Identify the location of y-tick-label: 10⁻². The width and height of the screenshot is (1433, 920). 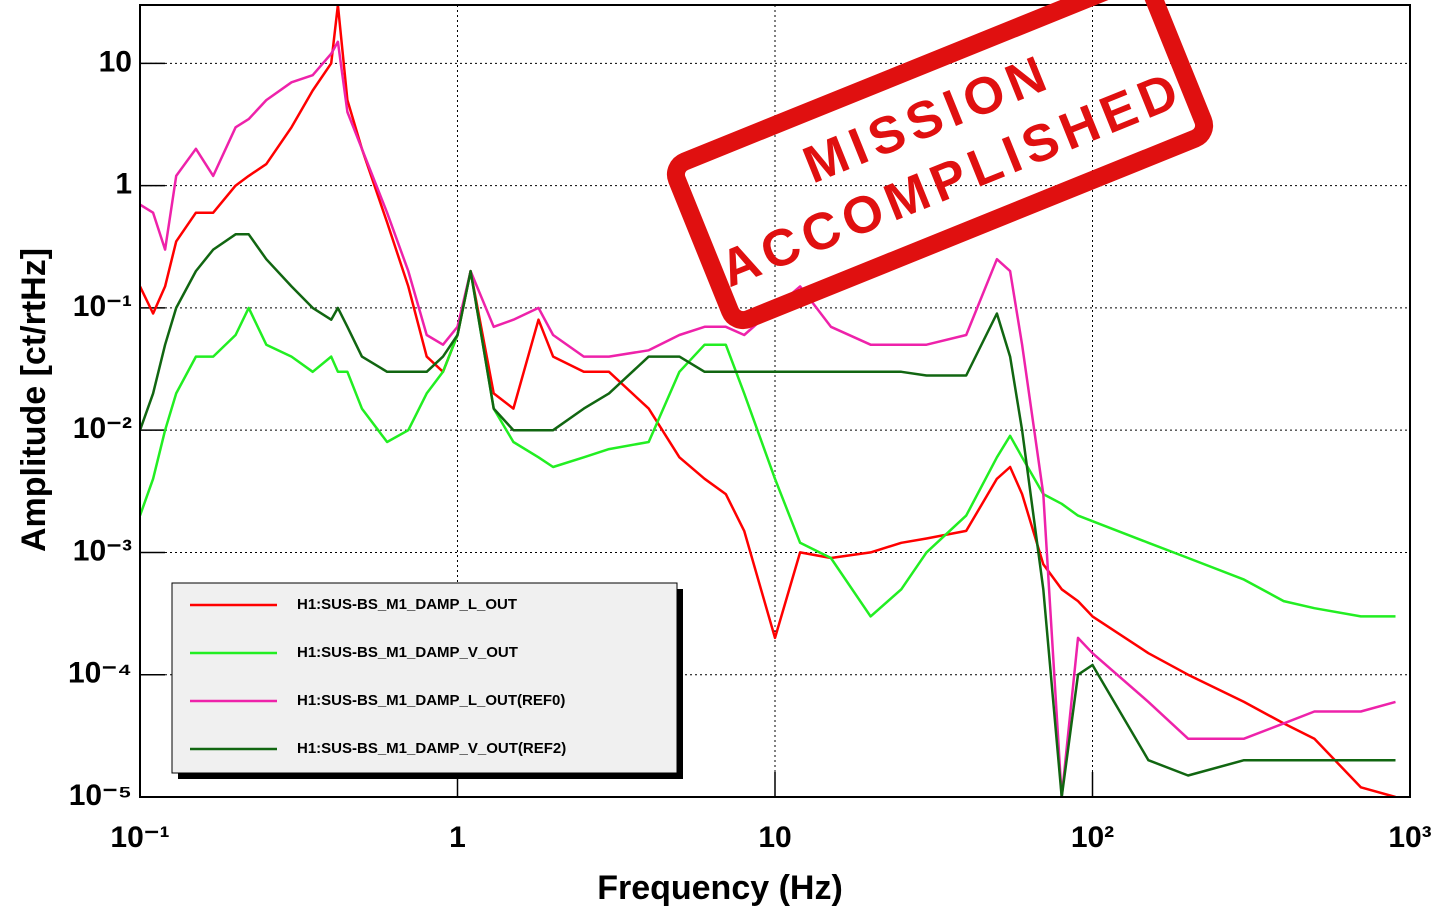
(102, 428).